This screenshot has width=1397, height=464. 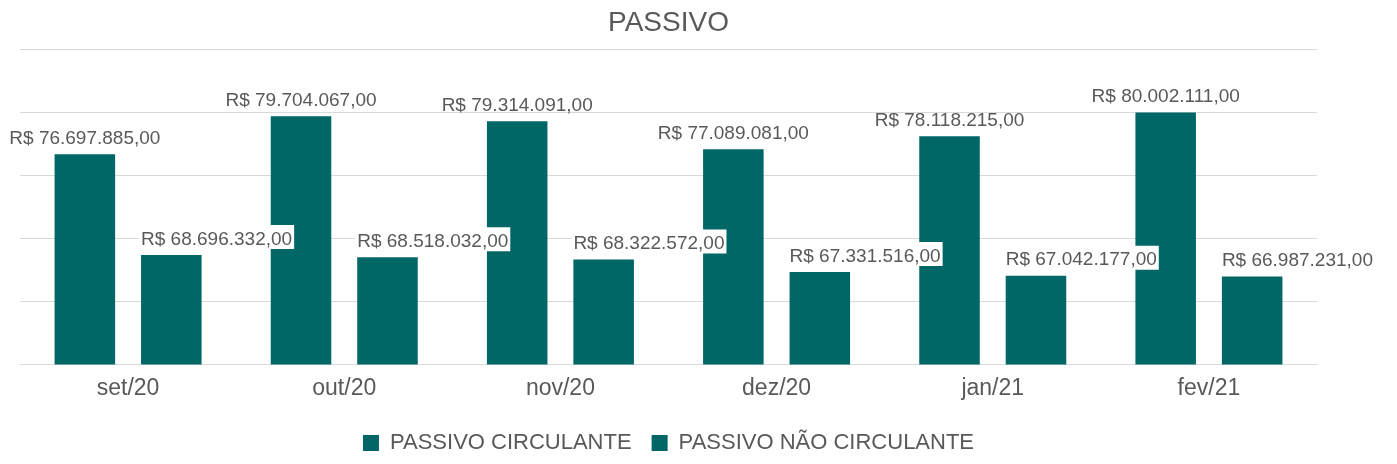 I want to click on x-tick-label: dez/20, so click(x=777, y=386).